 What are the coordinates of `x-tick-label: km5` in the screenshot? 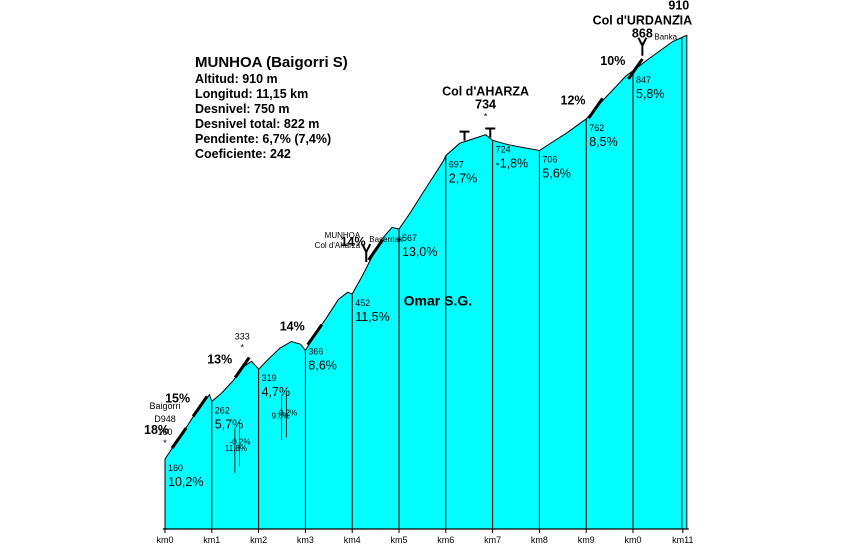 It's located at (398, 540).